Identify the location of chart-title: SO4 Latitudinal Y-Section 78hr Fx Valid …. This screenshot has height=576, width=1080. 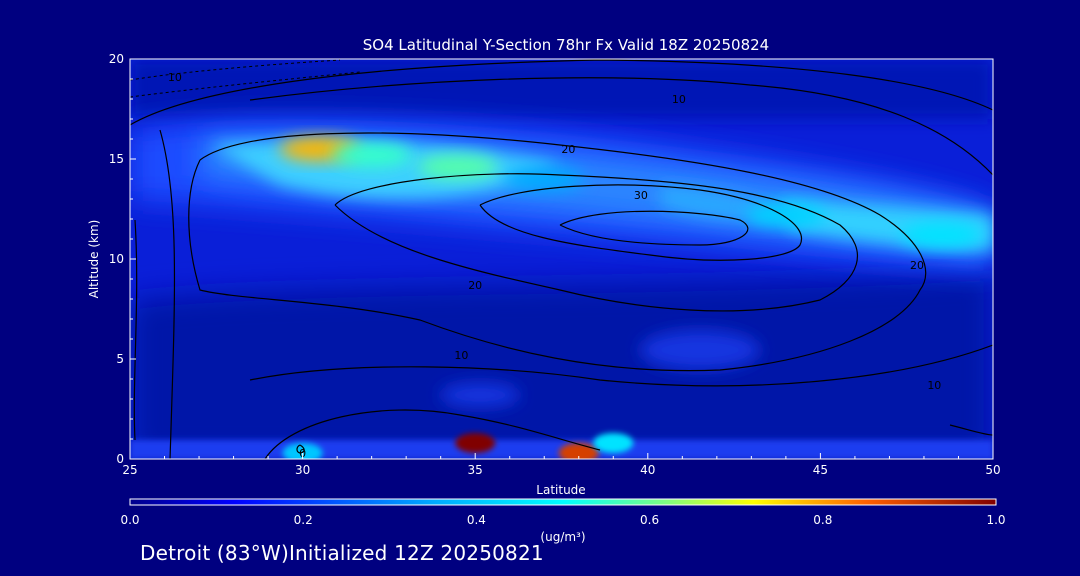
(566, 45).